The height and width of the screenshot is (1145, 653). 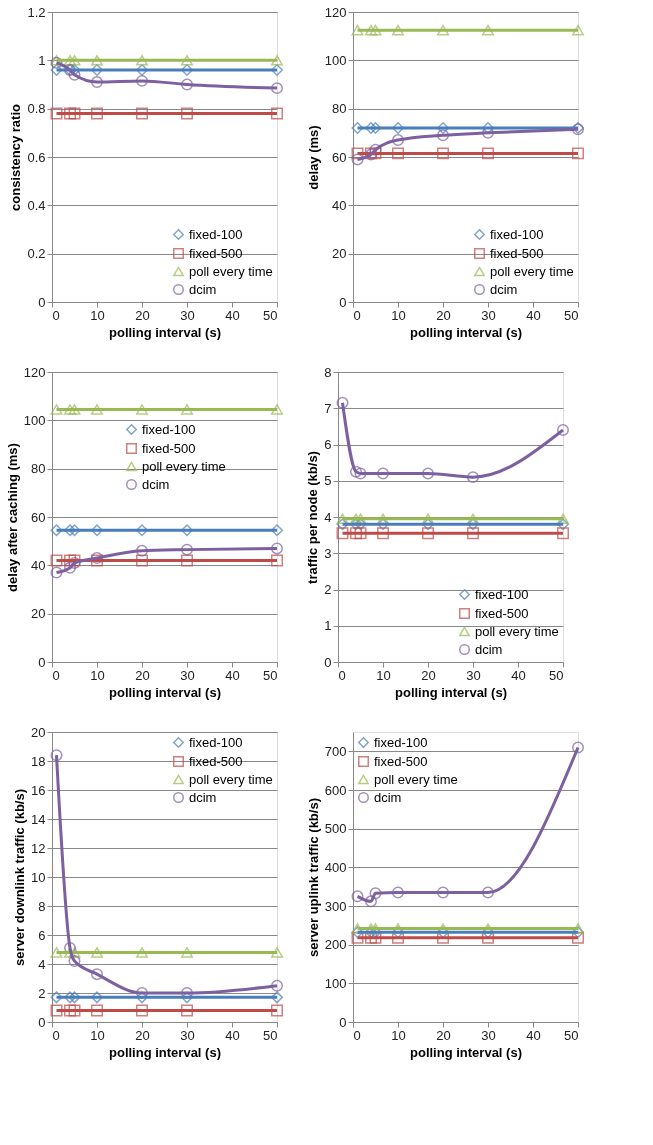 What do you see at coordinates (12, 517) in the screenshot?
I see `y-axis-title: delay after caching (ms)` at bounding box center [12, 517].